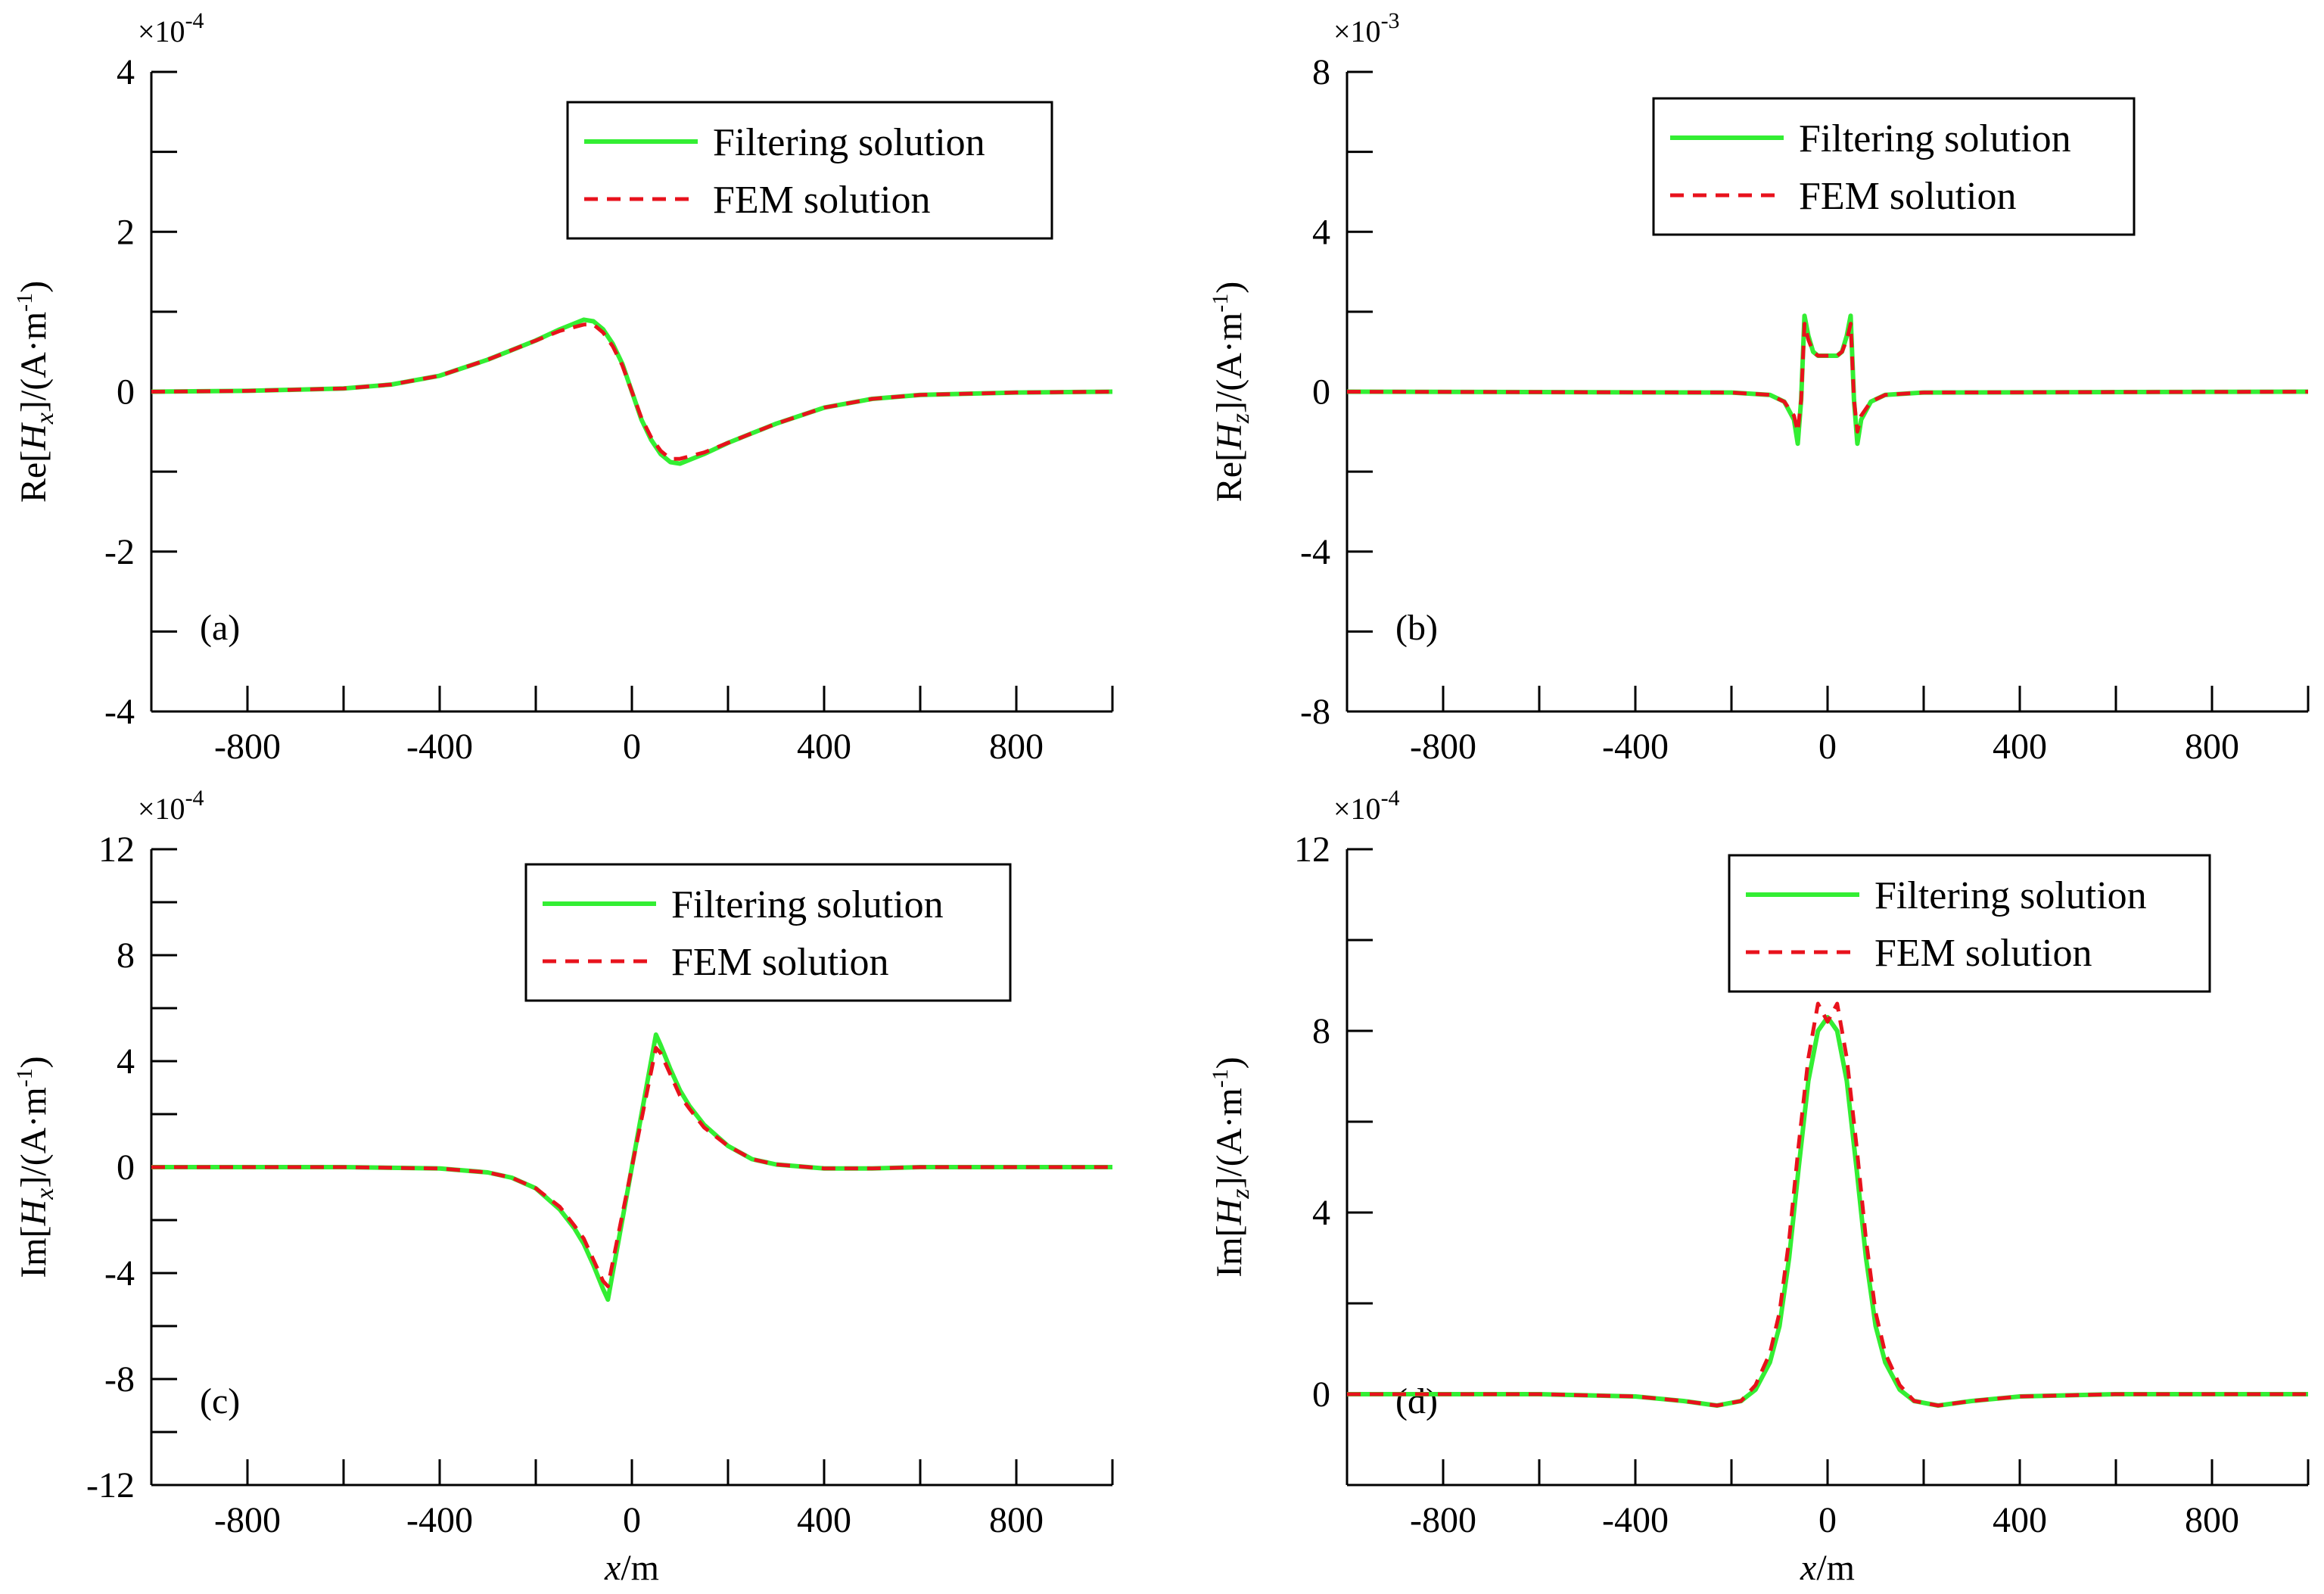 The width and height of the screenshot is (2324, 1594). I want to click on y-axis-label: Im[Hz]/(A·m-1), so click(1232, 1167).